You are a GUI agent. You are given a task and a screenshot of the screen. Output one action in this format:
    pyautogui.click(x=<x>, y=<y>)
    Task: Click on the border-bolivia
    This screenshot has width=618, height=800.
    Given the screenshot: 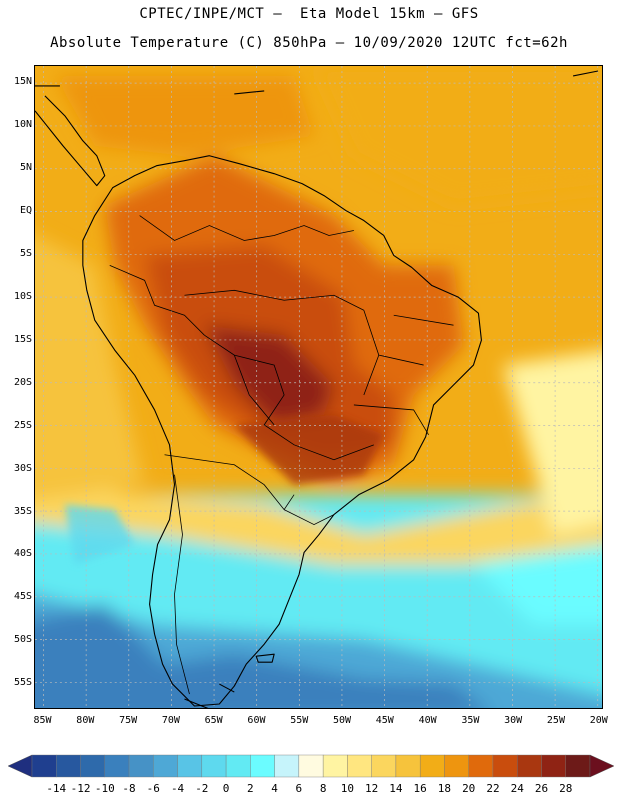 What is the action you would take?
    pyautogui.click(x=274, y=300)
    